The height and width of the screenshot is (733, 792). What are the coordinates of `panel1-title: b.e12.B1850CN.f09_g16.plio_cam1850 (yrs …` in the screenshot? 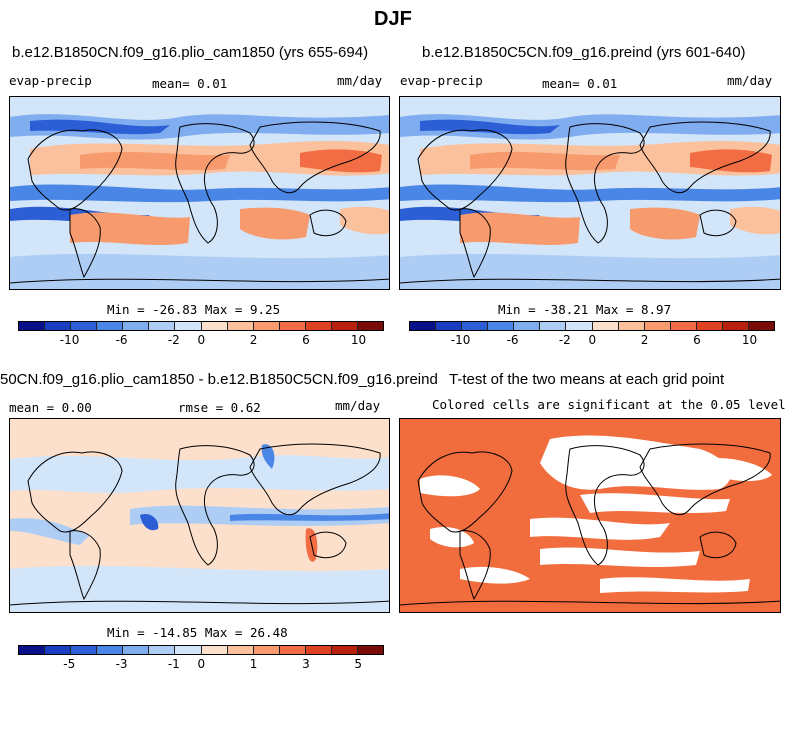 It's located at (190, 52).